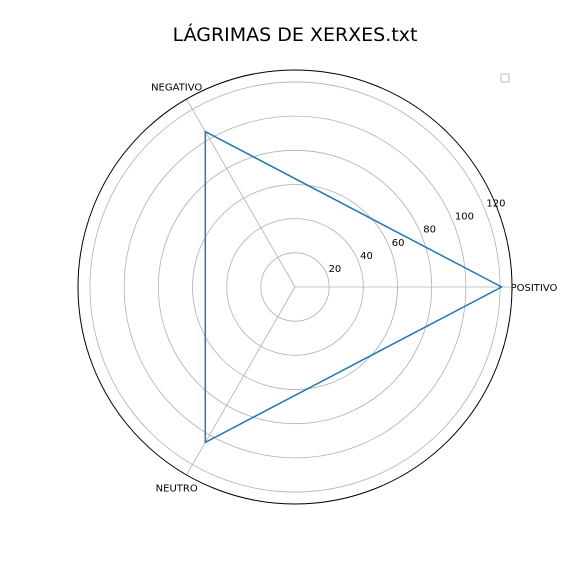 Image resolution: width=576 pixels, height=576 pixels. I want to click on category-label-negativo: NEGATIVO, so click(176, 87).